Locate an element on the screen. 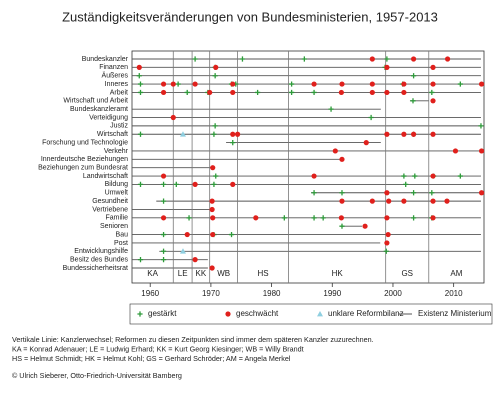  legend-label: Existenz Ministerium is located at coordinates (455, 313).